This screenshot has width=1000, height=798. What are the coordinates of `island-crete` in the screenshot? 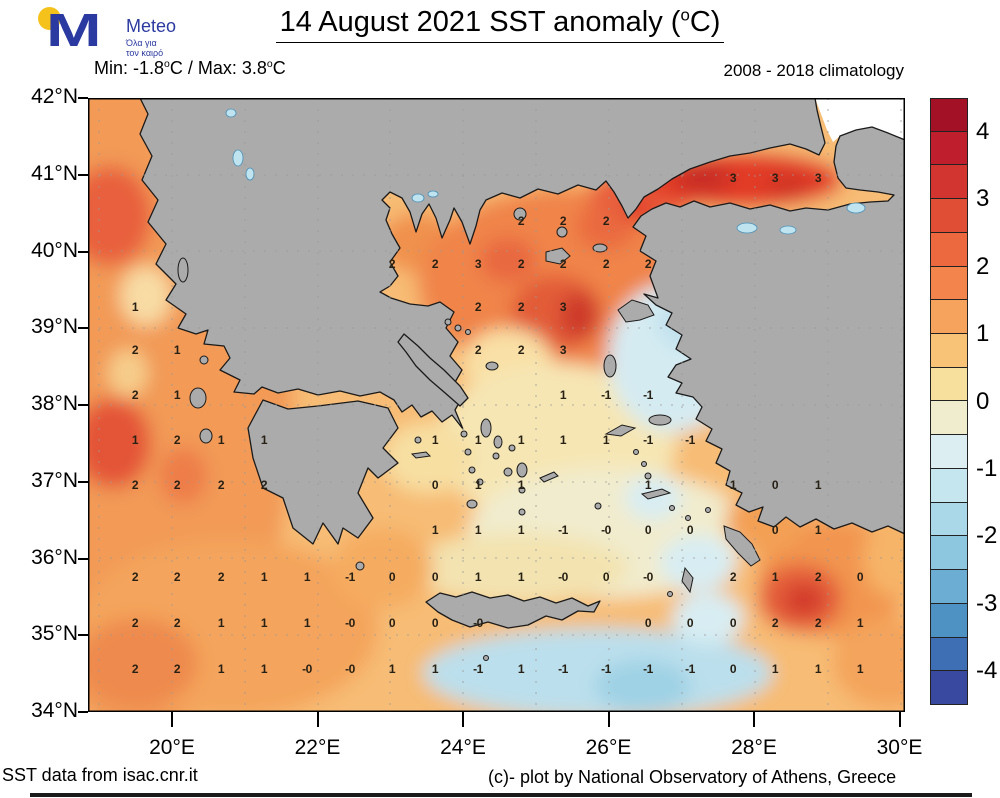 It's located at (513, 610).